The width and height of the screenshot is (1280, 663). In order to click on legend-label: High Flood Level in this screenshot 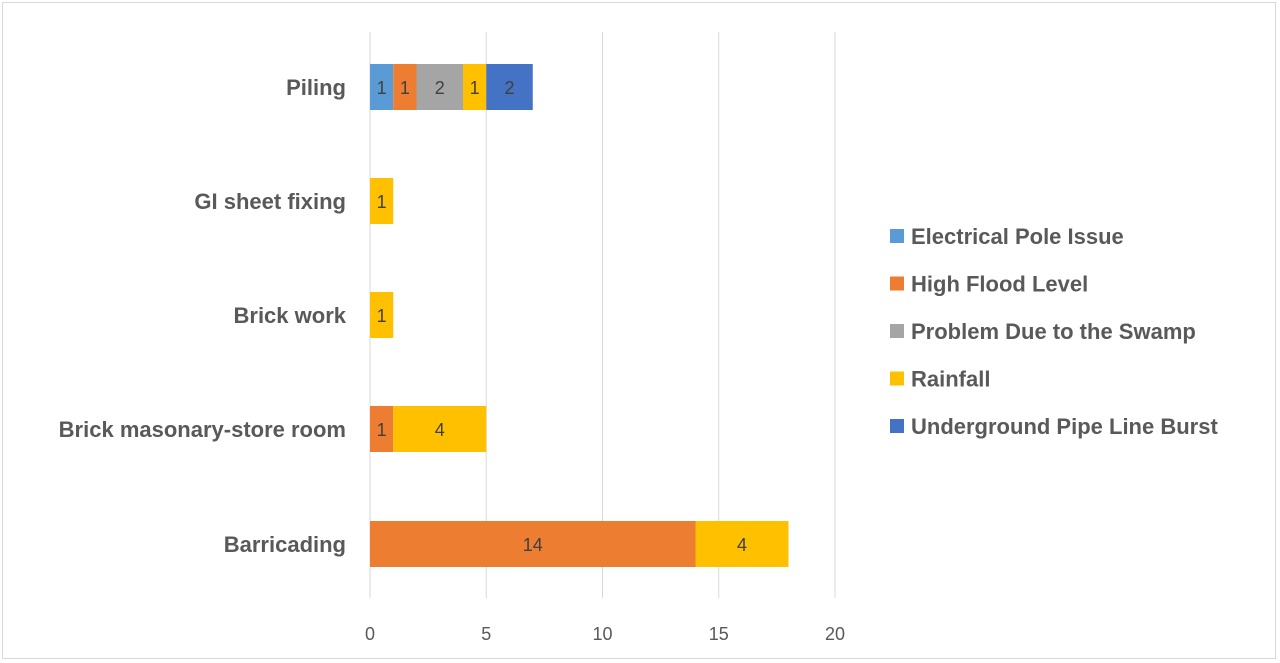, I will do `click(999, 284)`.